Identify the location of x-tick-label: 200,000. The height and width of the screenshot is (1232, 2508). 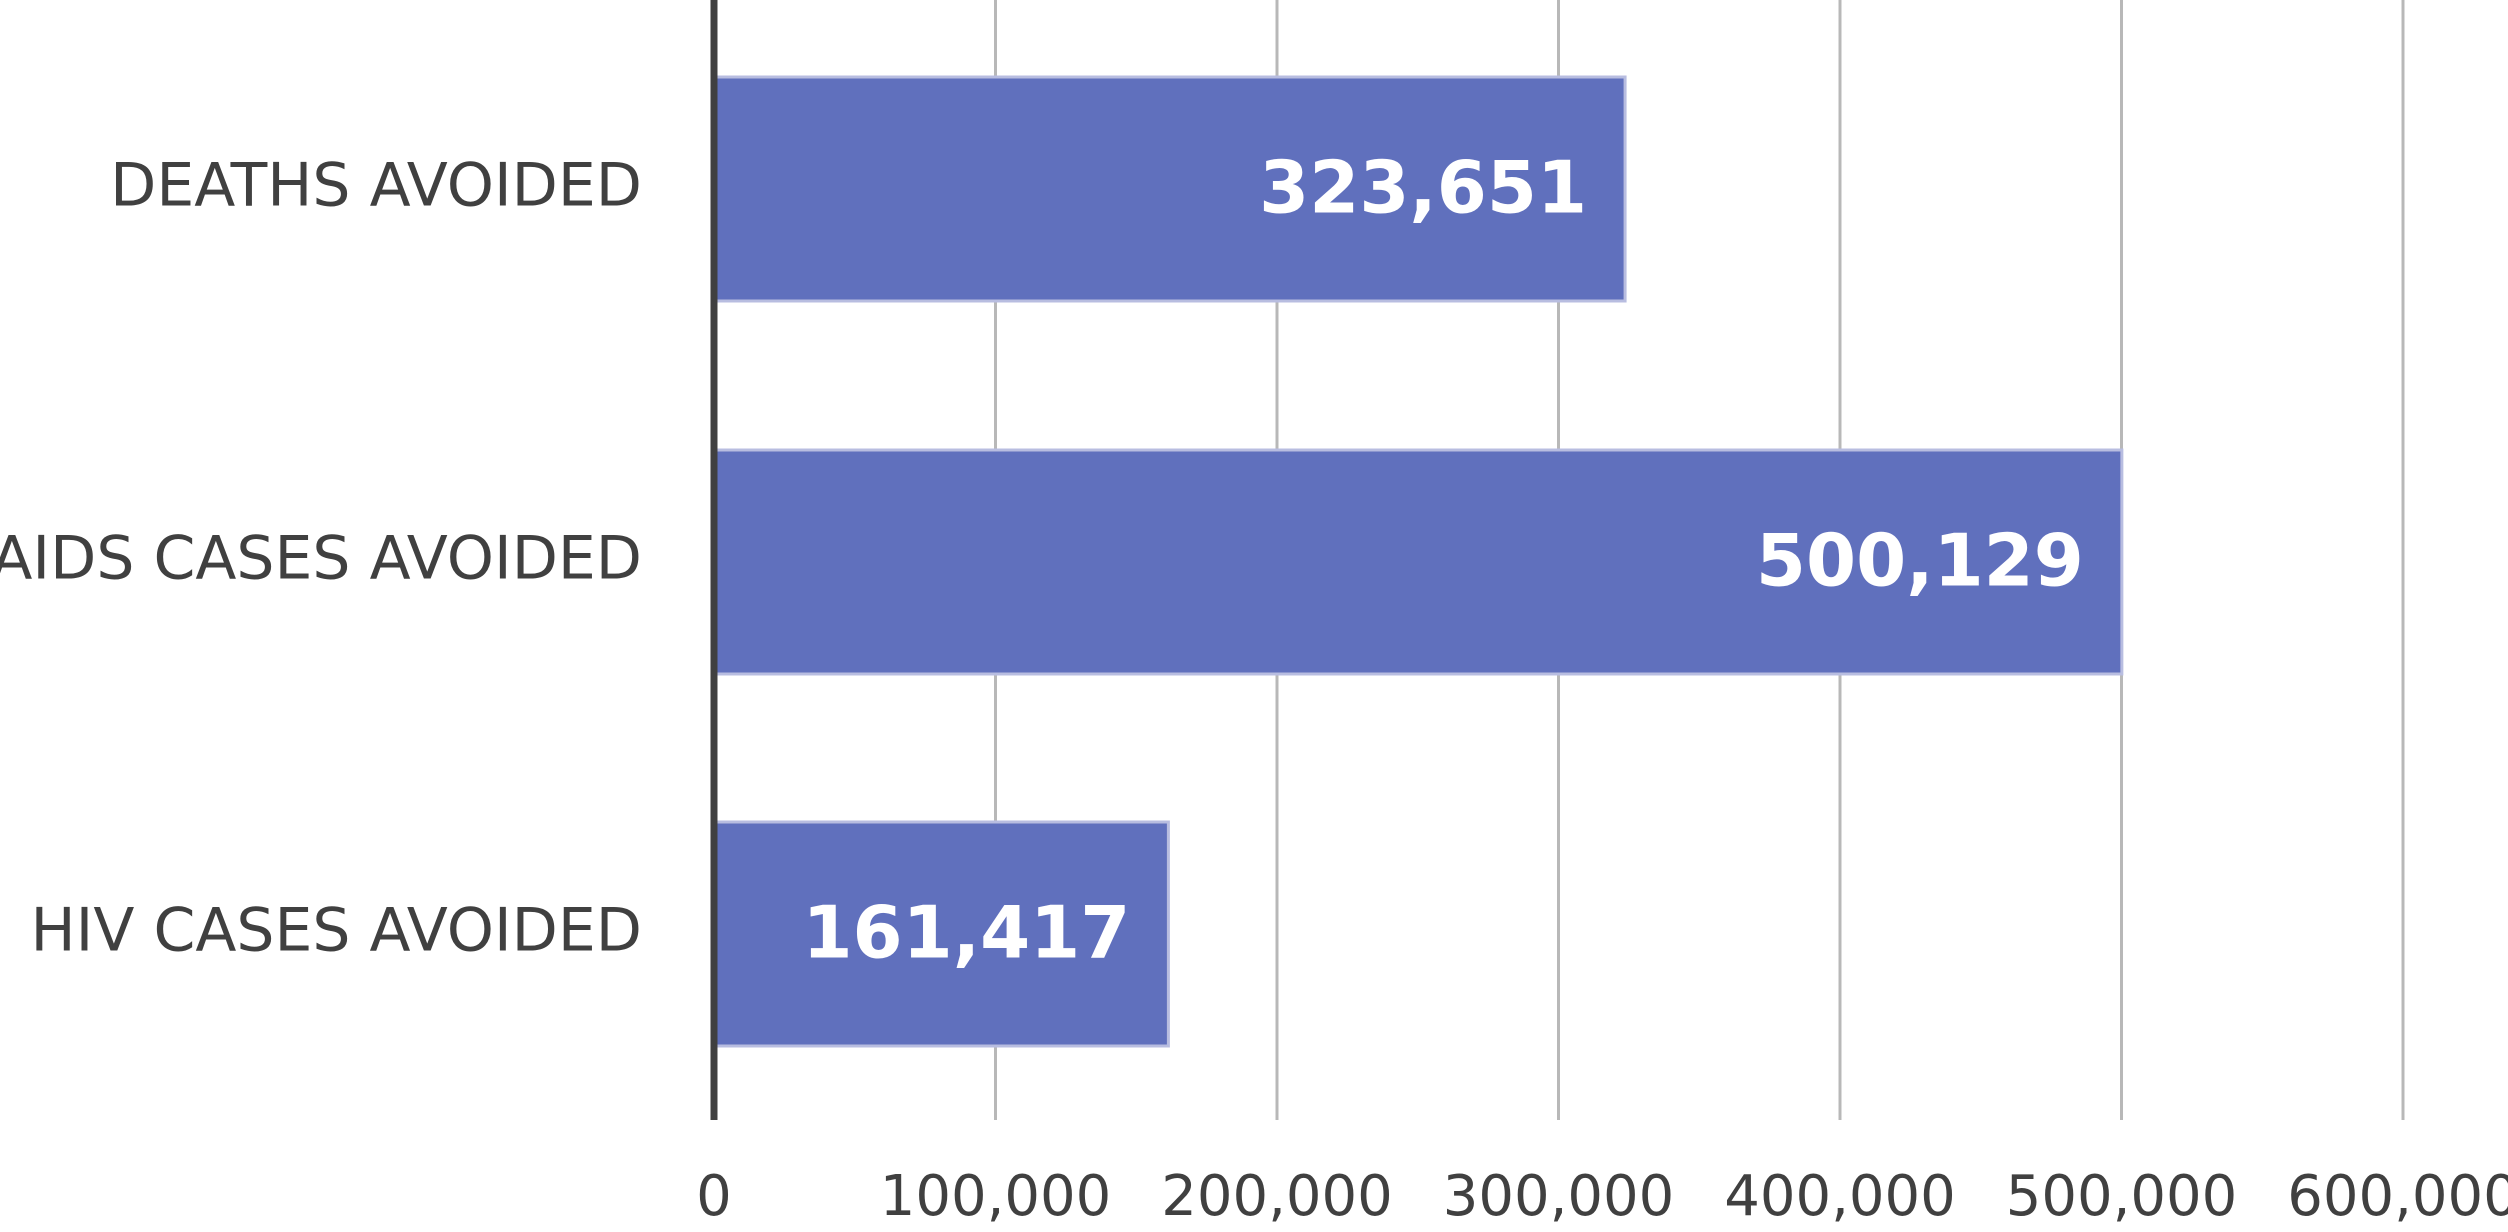
(1277, 1196).